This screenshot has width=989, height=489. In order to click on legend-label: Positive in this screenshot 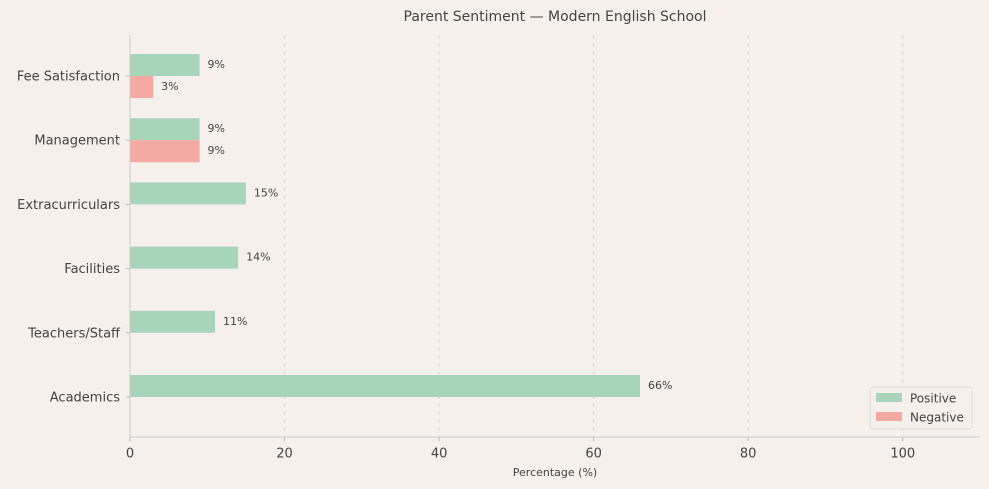, I will do `click(933, 399)`.